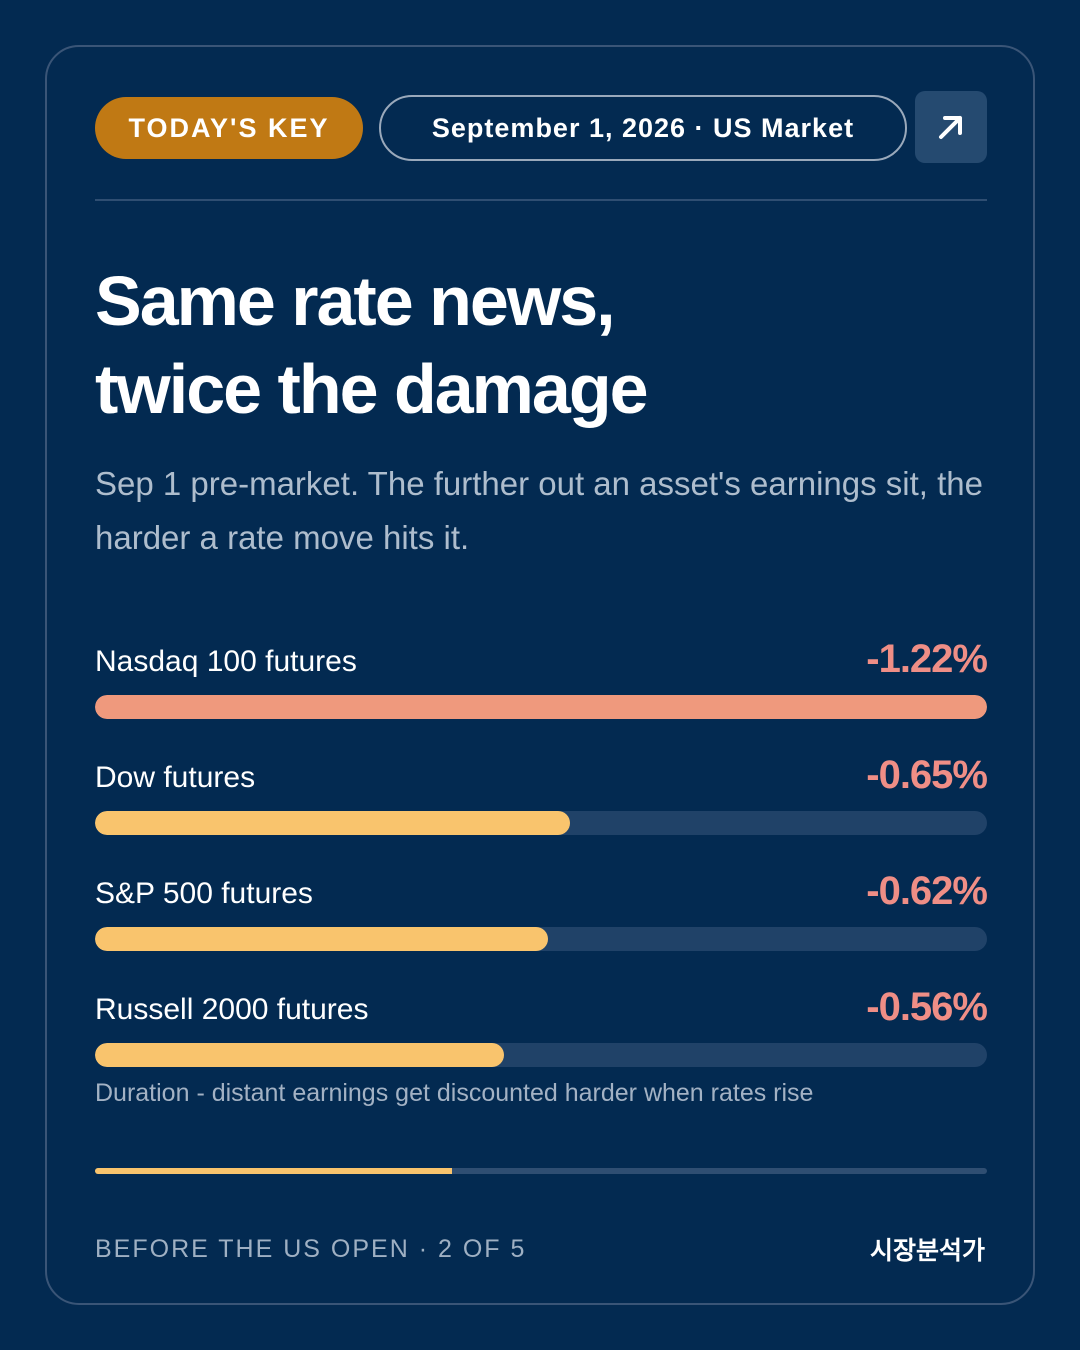 This screenshot has height=1350, width=1080. I want to click on bar-value-label: -0.62%, so click(927, 891).